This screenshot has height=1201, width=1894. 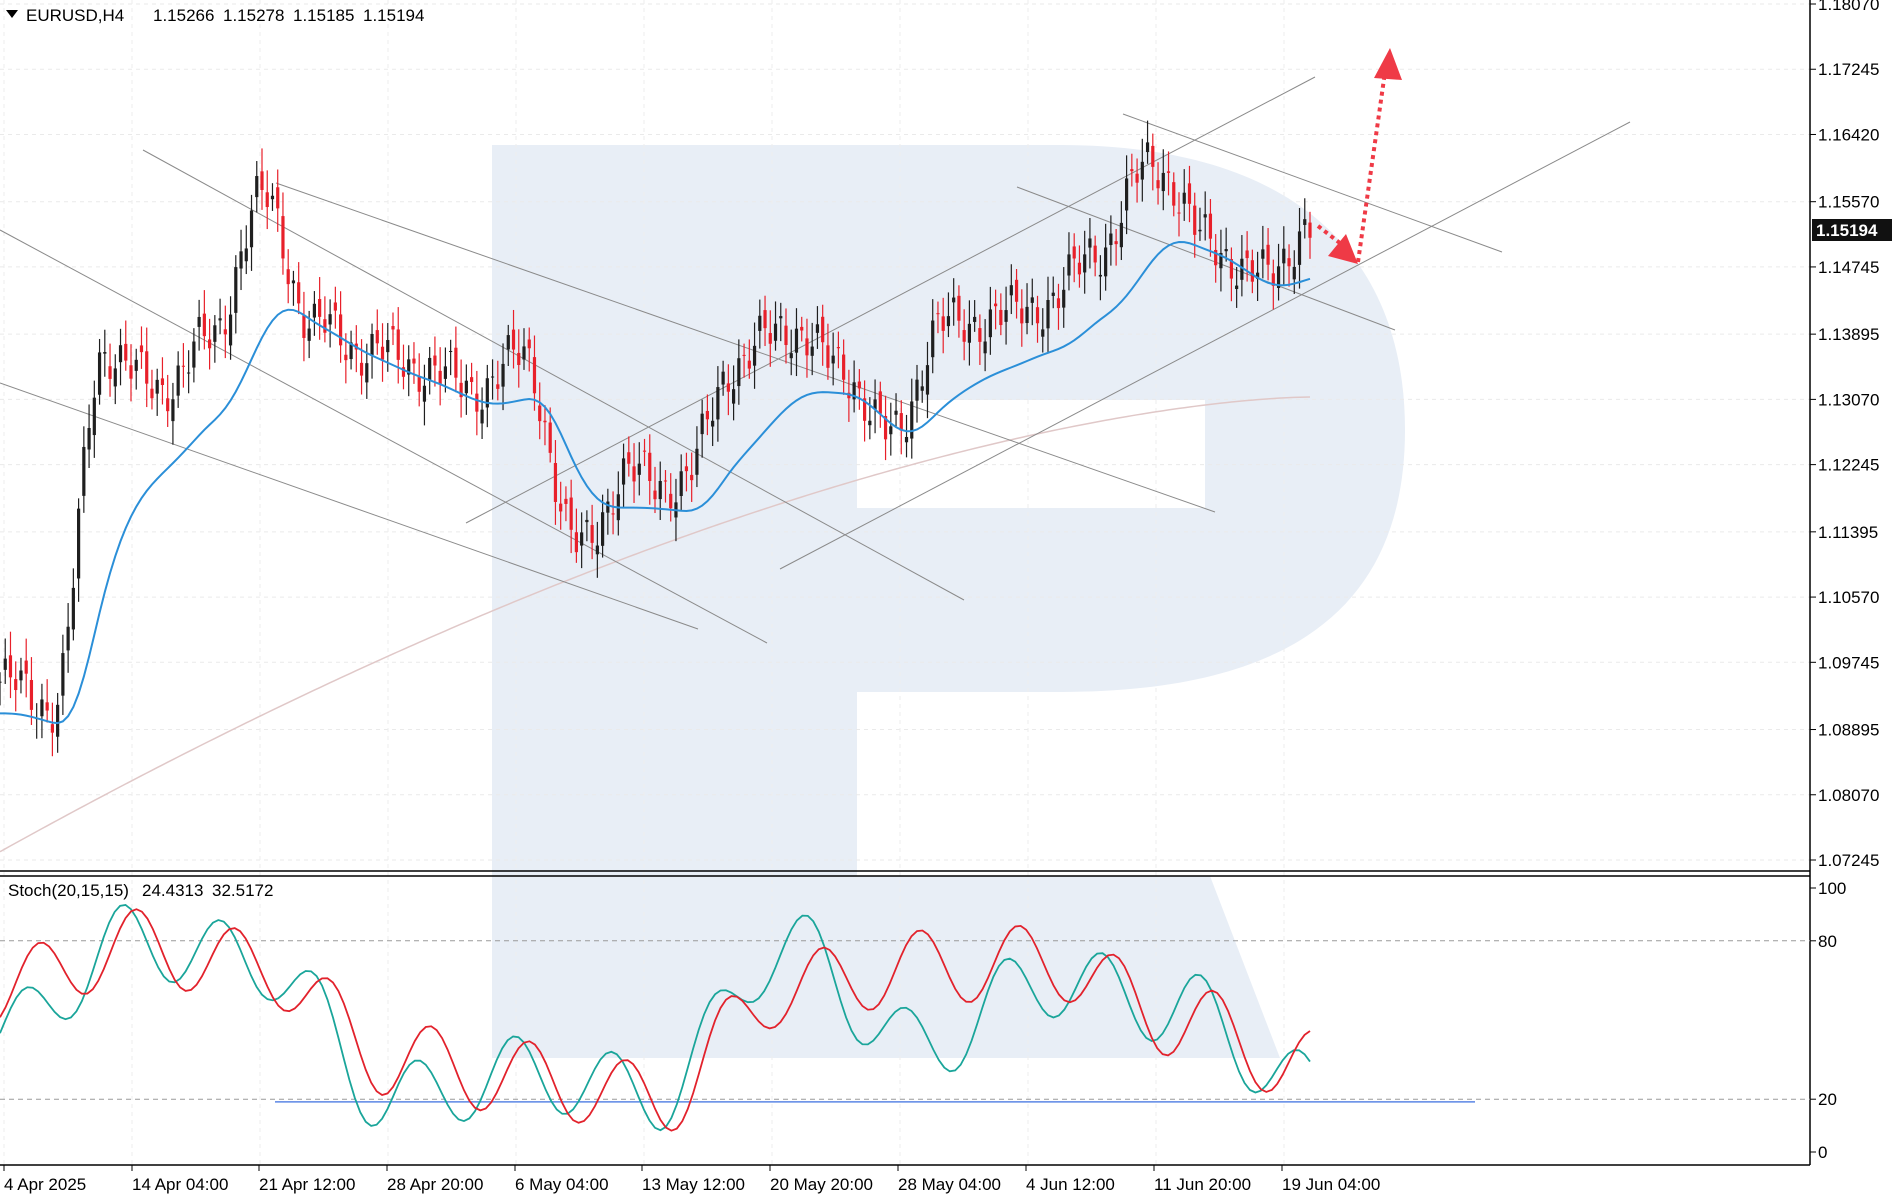 I want to click on chevron-down-icon, so click(x=12, y=14).